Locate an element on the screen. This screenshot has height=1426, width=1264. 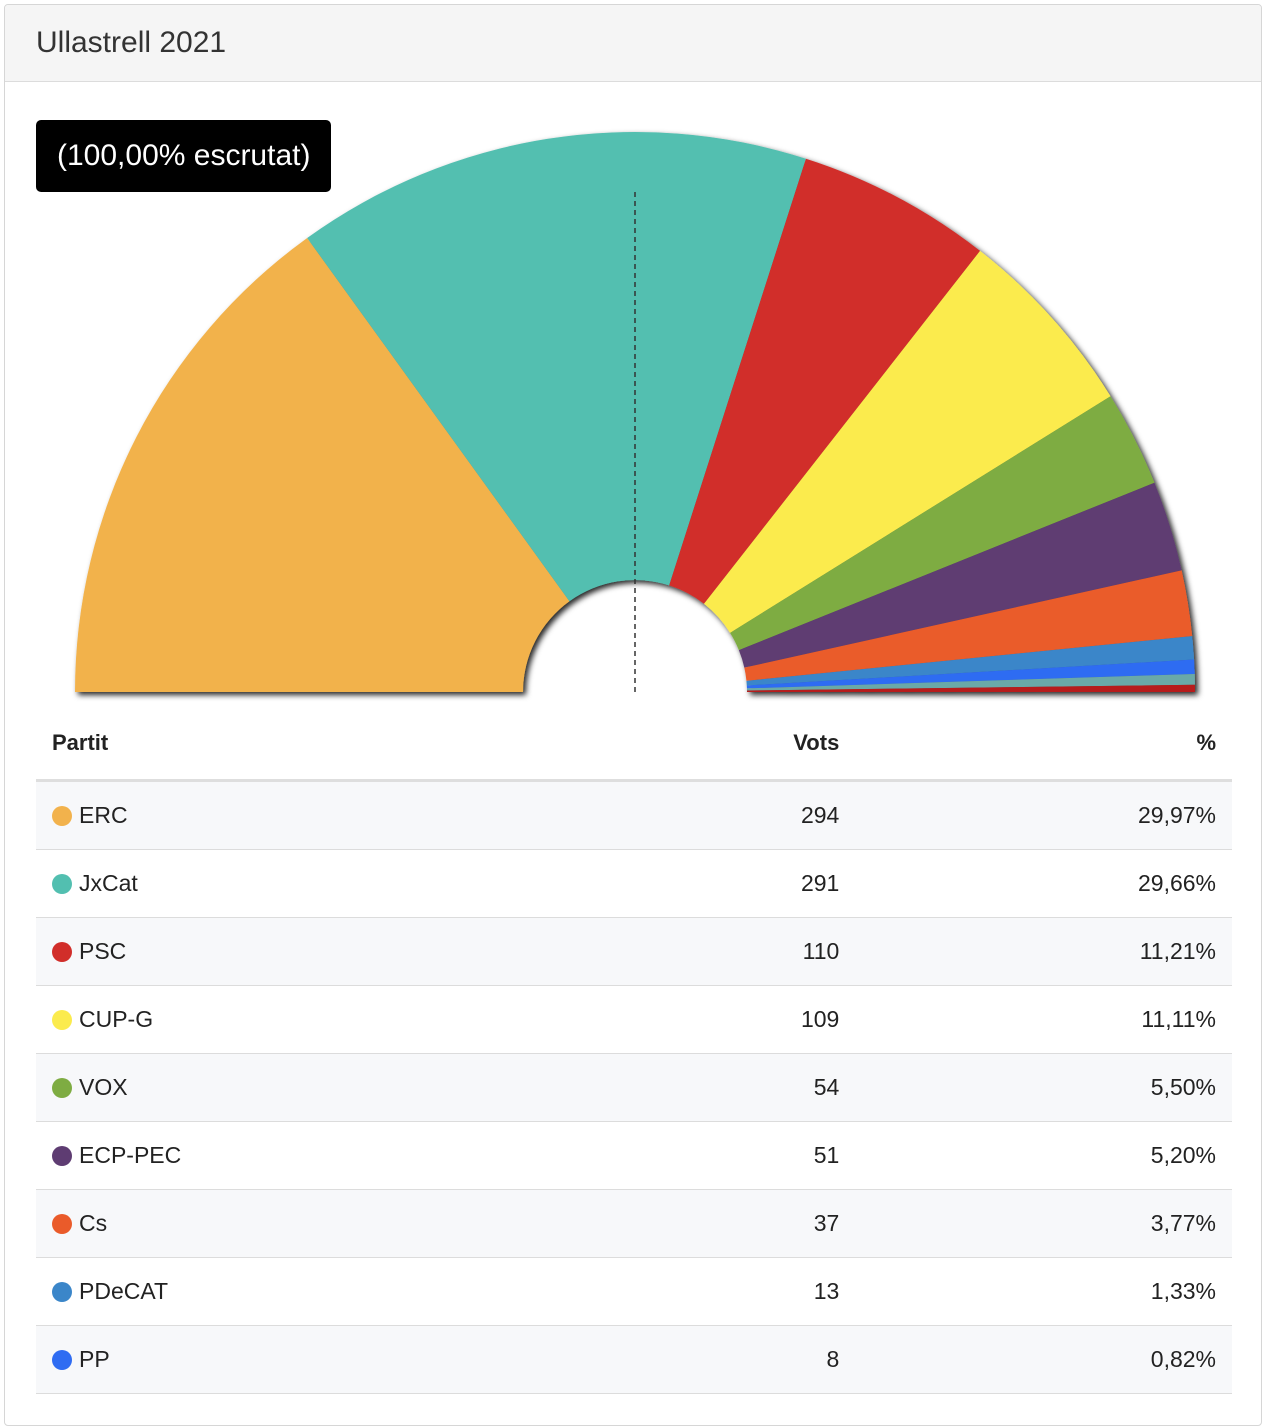
panel-title: Ullastrell 2021 is located at coordinates (633, 43).